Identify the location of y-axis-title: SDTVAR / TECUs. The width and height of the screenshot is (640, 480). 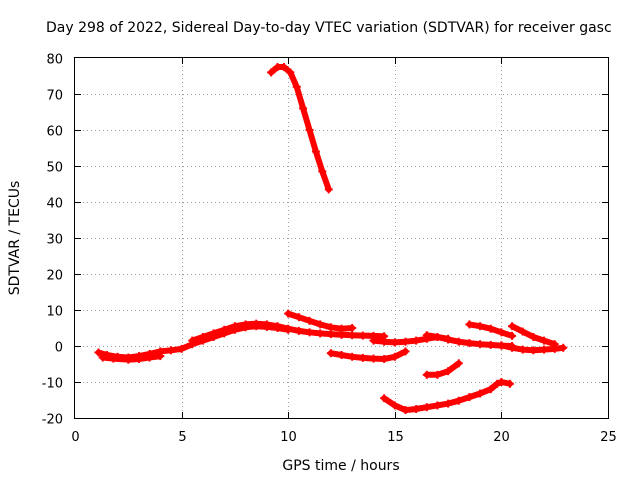
(15, 238).